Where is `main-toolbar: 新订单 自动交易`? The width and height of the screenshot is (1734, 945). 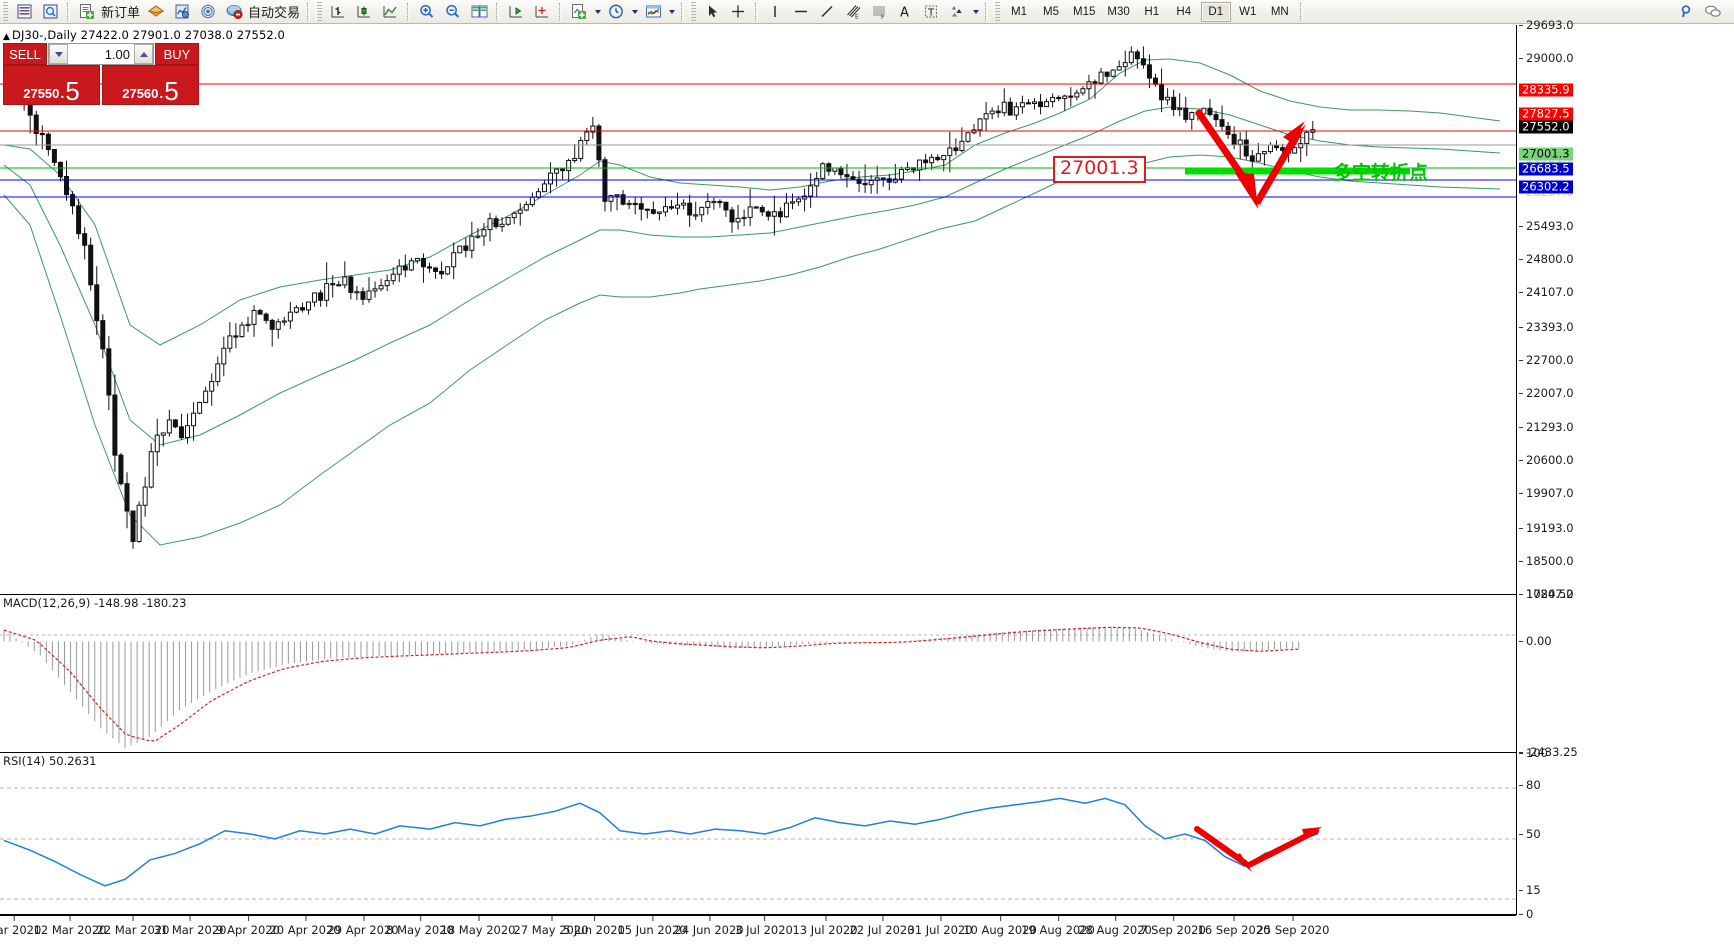 main-toolbar: 新订单 自动交易 is located at coordinates (867, 12).